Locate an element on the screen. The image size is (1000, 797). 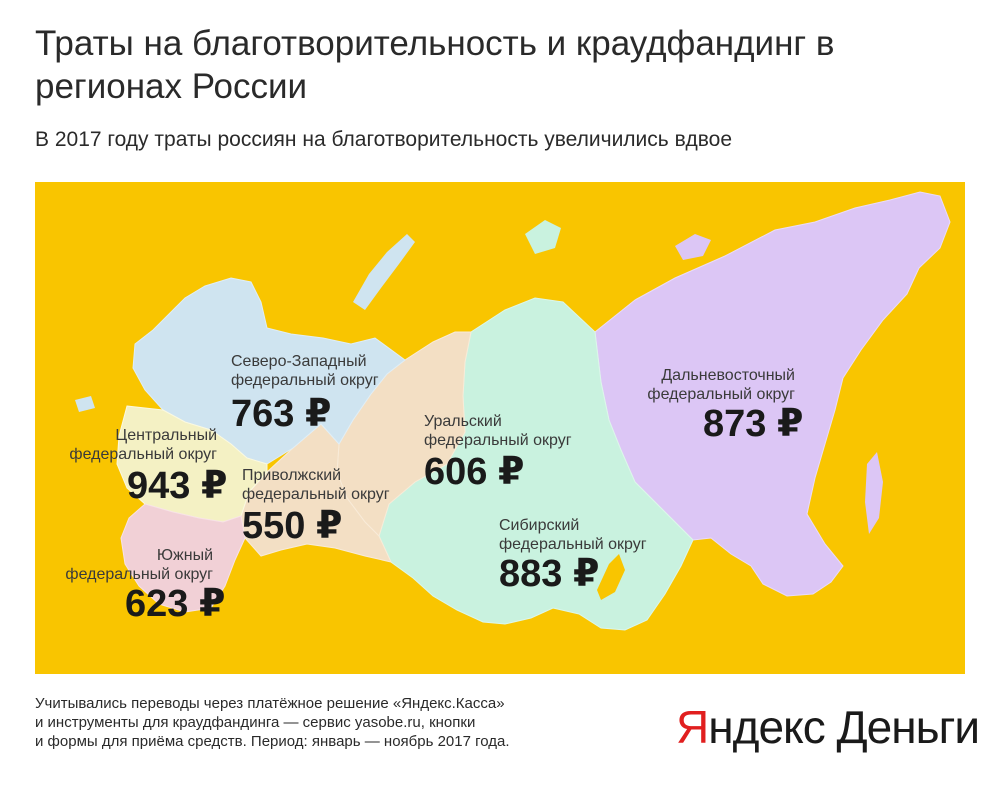
baikal-lake is located at coordinates (611, 577).